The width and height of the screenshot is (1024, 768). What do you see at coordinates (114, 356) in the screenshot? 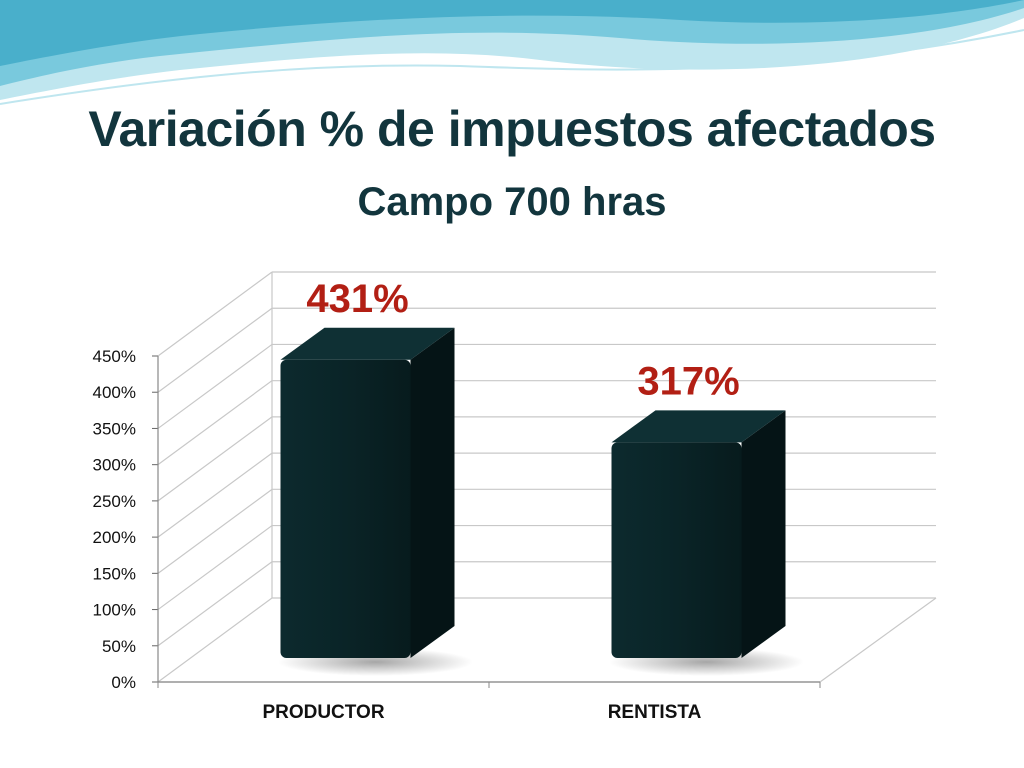
I see `y-tick-label: 450%` at bounding box center [114, 356].